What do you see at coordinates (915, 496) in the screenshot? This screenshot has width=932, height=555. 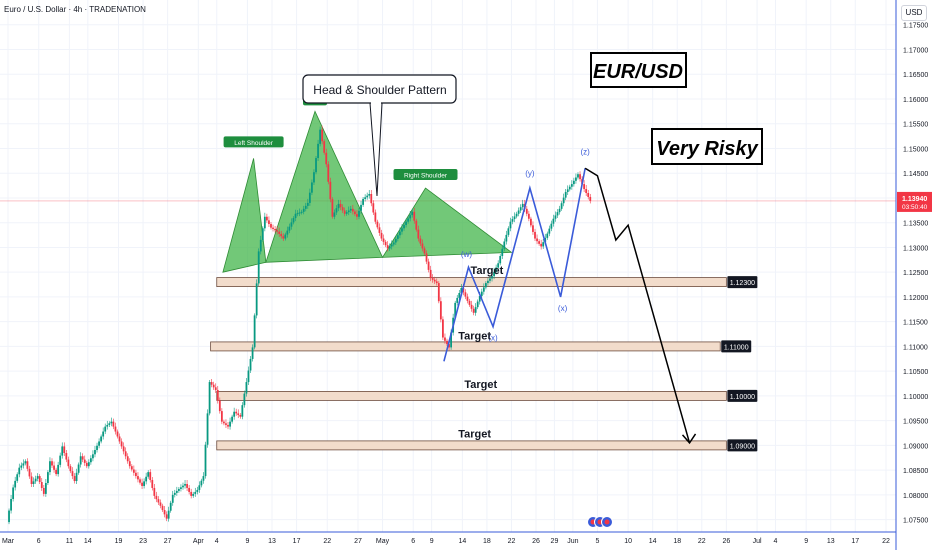 I see `y-tick-label: 1.08000` at bounding box center [915, 496].